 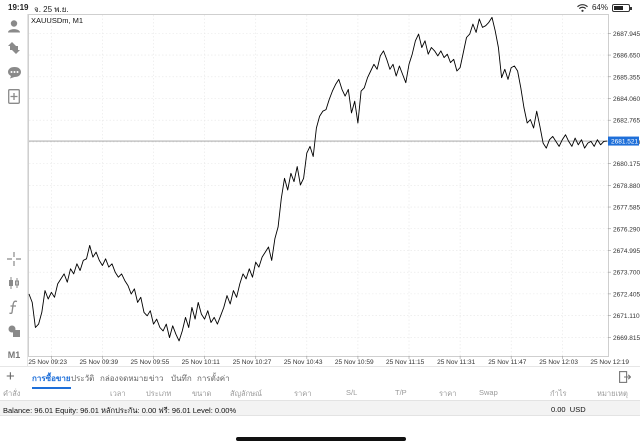 What do you see at coordinates (12, 393) in the screenshot?
I see `column-order: คำสั่ง` at bounding box center [12, 393].